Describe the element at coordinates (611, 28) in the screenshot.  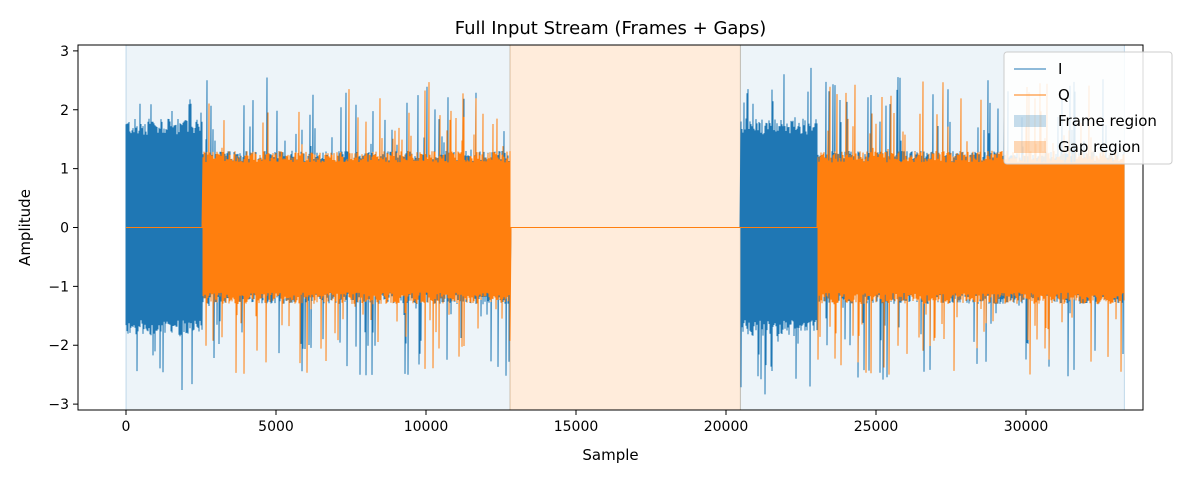
I see `chart-title: Full Input Stream (Frames + Gaps)` at that location.